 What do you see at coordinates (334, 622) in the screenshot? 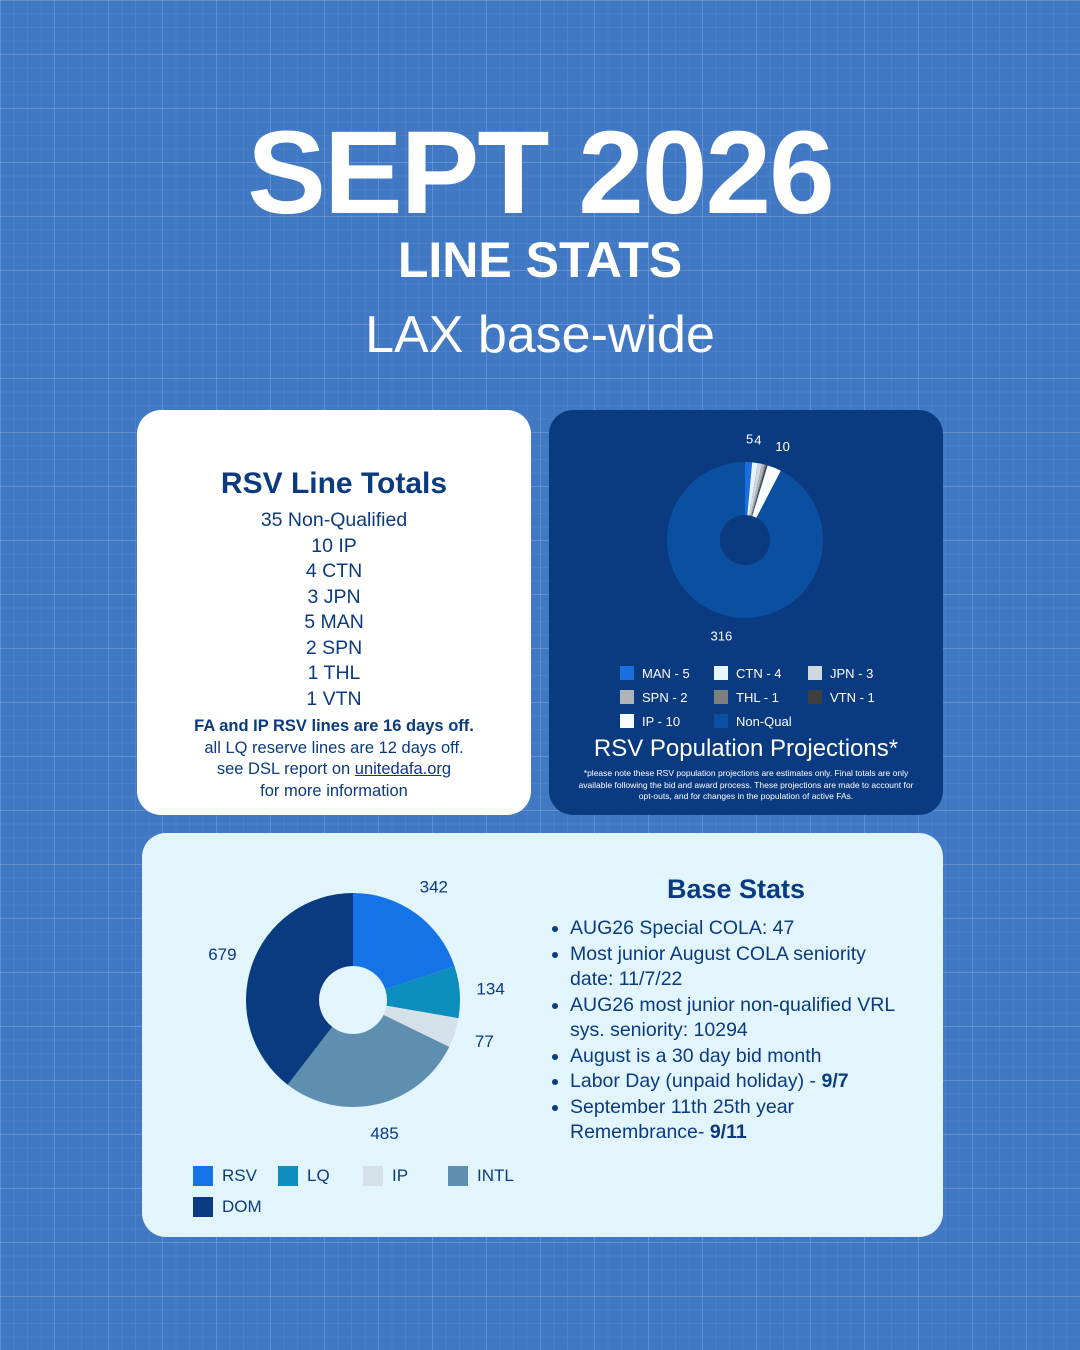
I see `total-line: 5 MAN` at bounding box center [334, 622].